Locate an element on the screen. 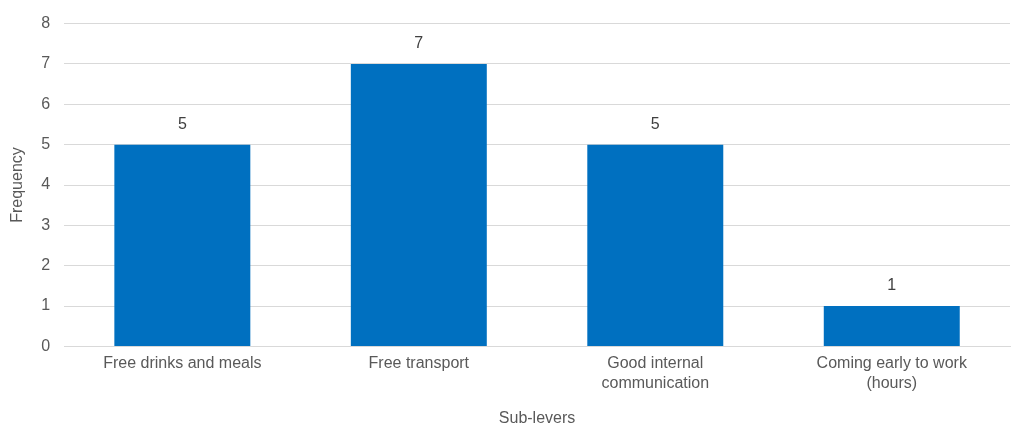 The height and width of the screenshot is (436, 1022). y-tick-label: 7 is located at coordinates (46, 63).